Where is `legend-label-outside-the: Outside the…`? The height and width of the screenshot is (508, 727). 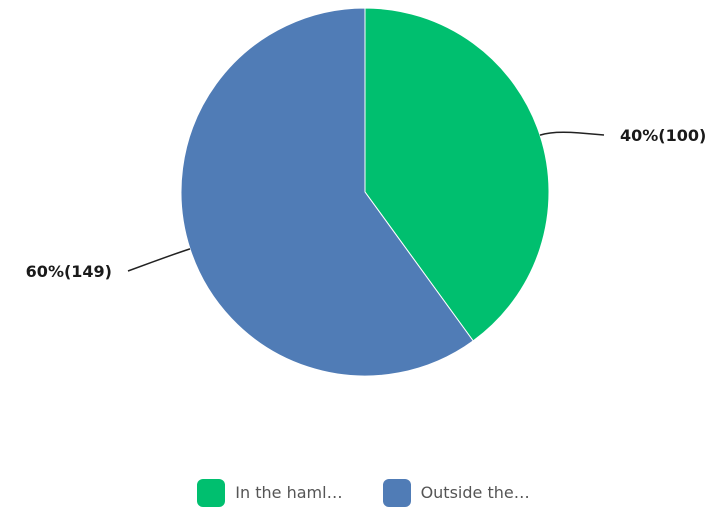
legend-label-outside-the: Outside the… is located at coordinates (475, 492).